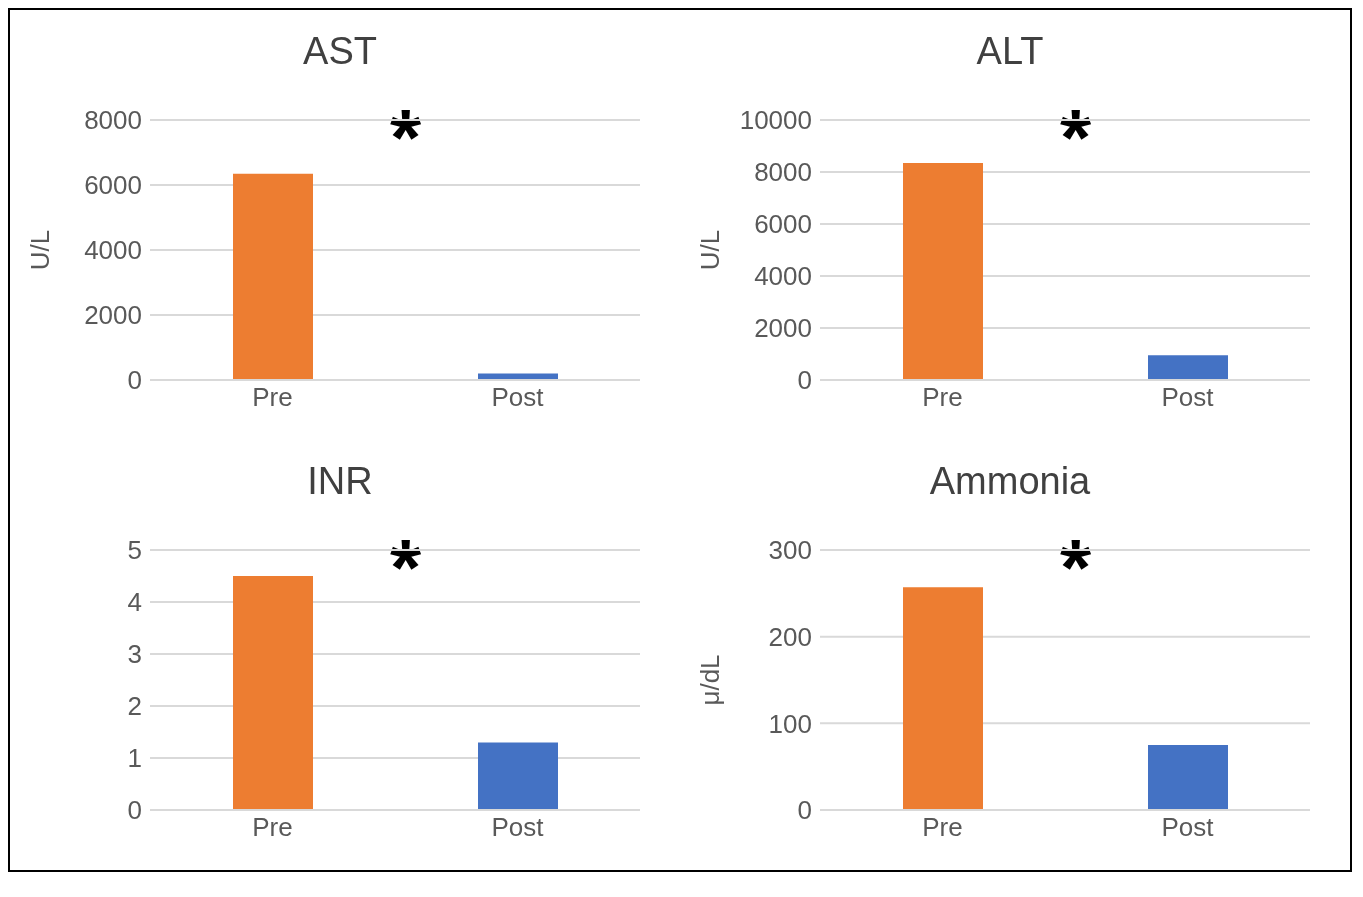 The image size is (1363, 897). Describe the element at coordinates (1010, 51) in the screenshot. I see `chart-title: ALT` at that location.